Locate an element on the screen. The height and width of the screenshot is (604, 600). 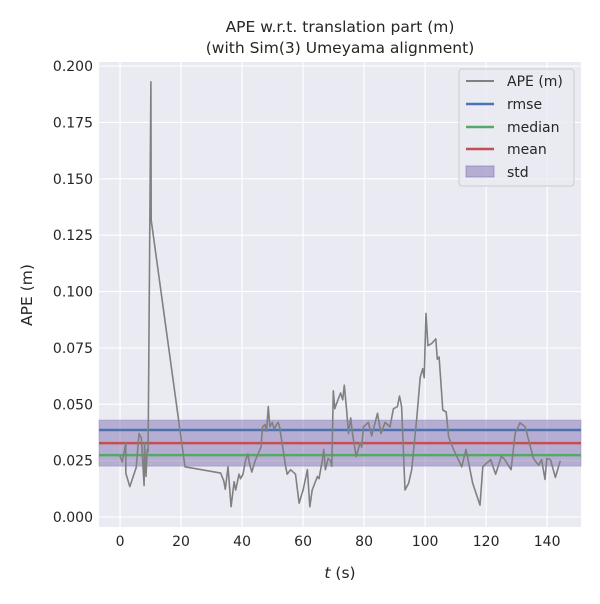
chart-title-line-2: (with Sim(3) Umeyama alignment) is located at coordinates (340, 48).